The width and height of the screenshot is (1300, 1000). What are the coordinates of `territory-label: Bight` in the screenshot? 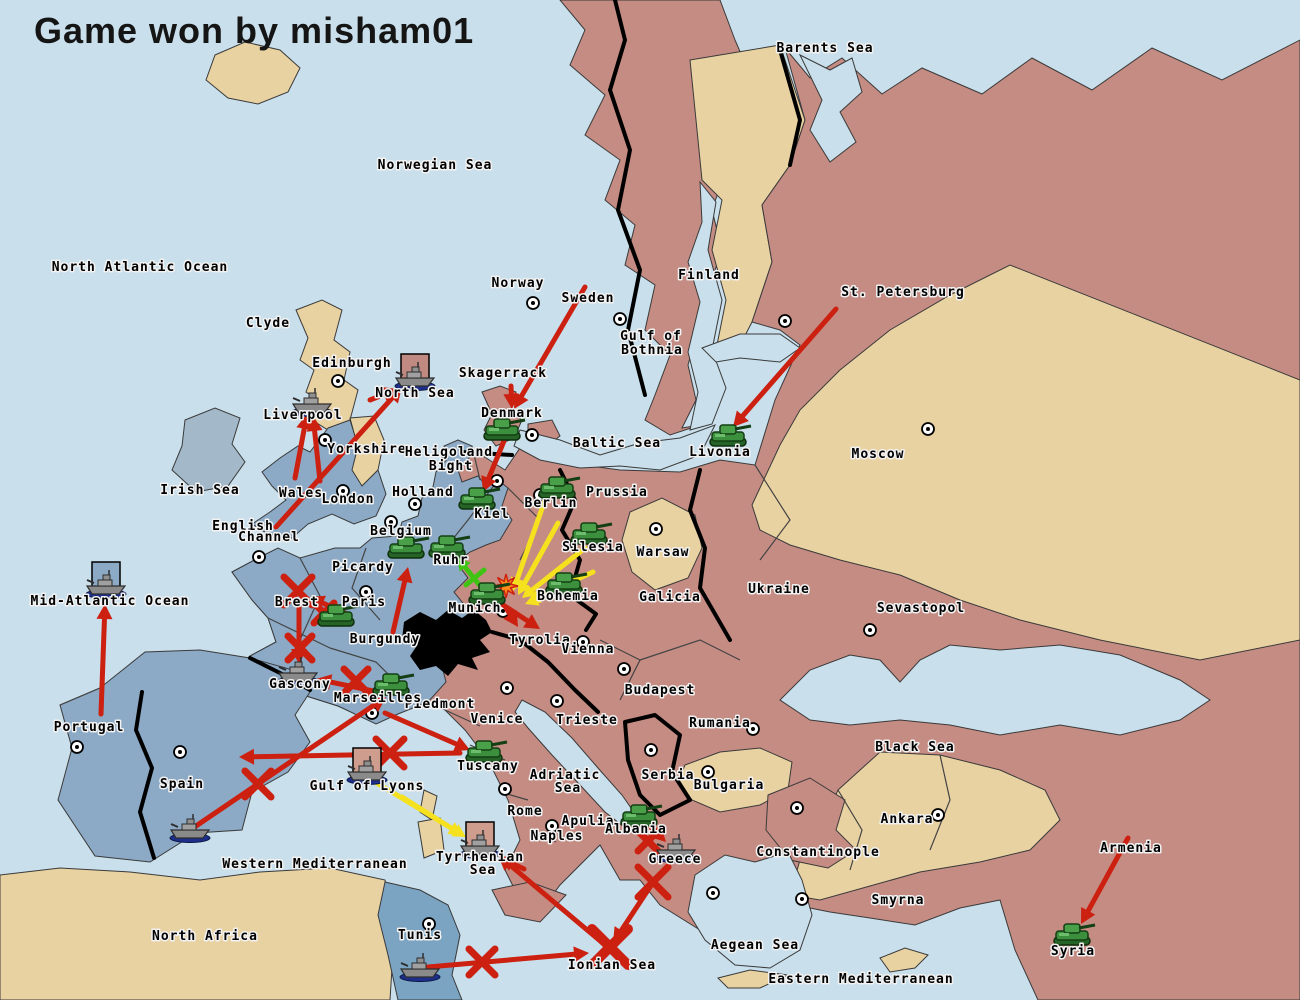 It's located at (451, 466).